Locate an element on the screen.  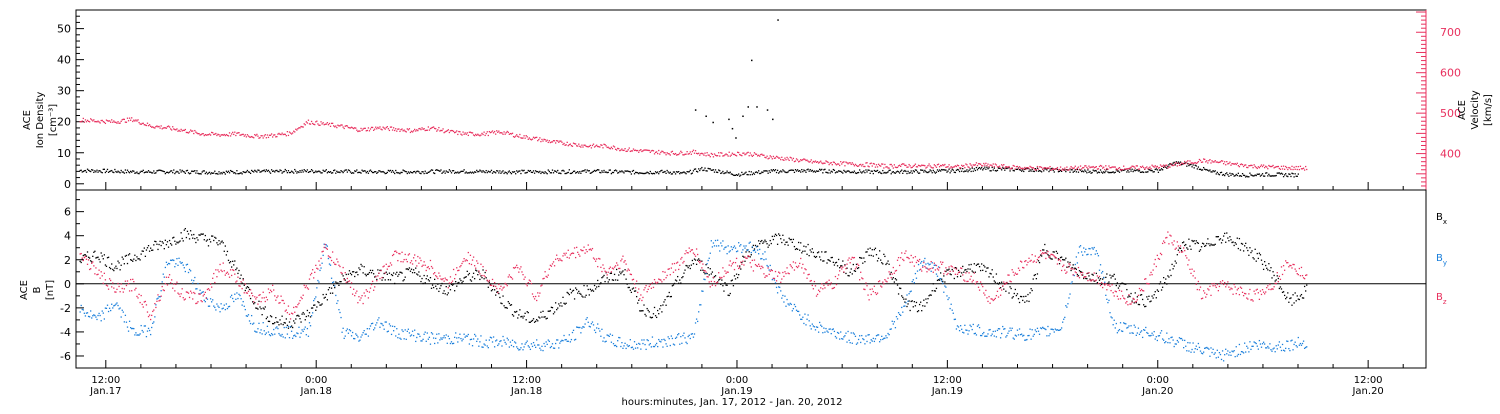
b-tick-label: 6 is located at coordinates (67, 212).